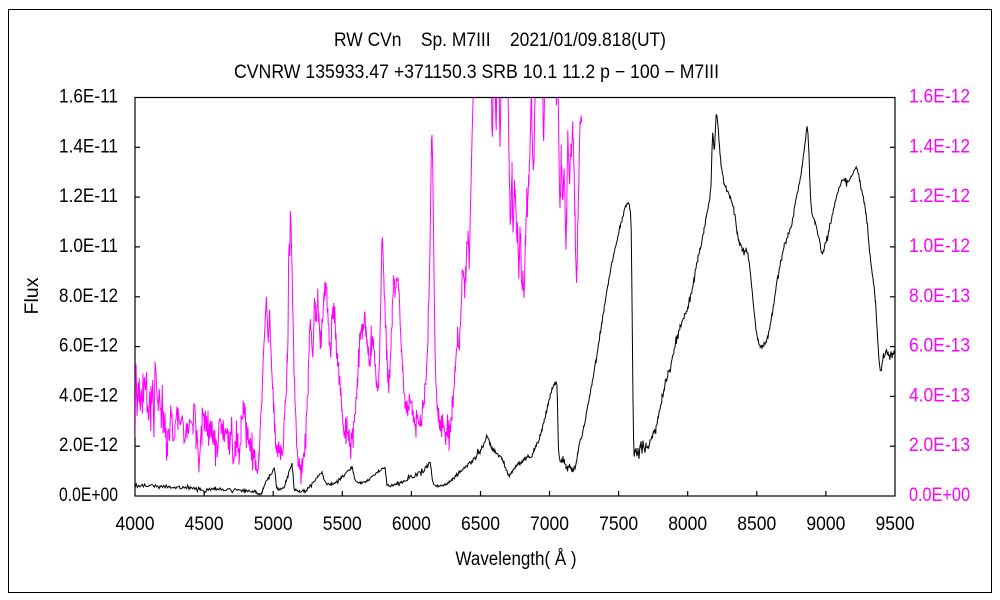 The height and width of the screenshot is (600, 1000). What do you see at coordinates (273, 524) in the screenshot?
I see `svg-text: 5000` at bounding box center [273, 524].